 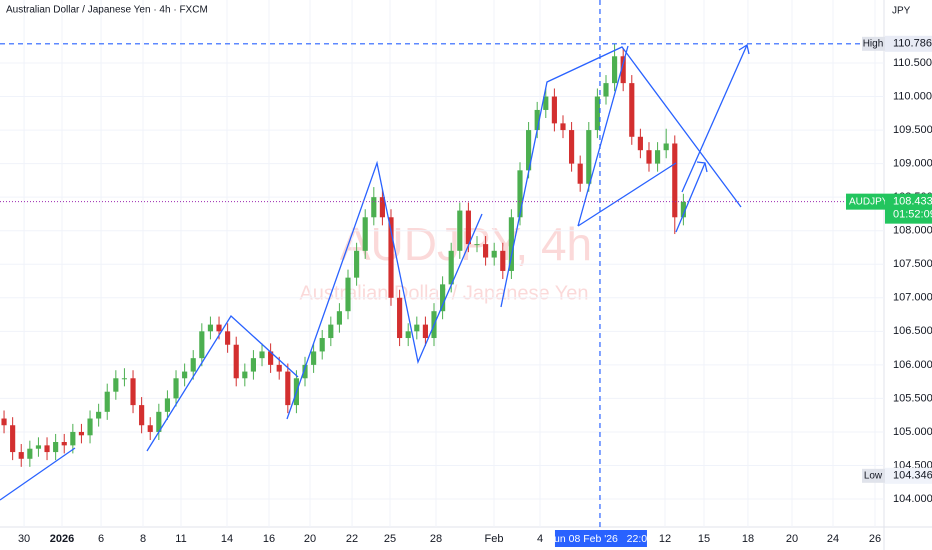 I want to click on x-tick-label: 2026, so click(x=62, y=539).